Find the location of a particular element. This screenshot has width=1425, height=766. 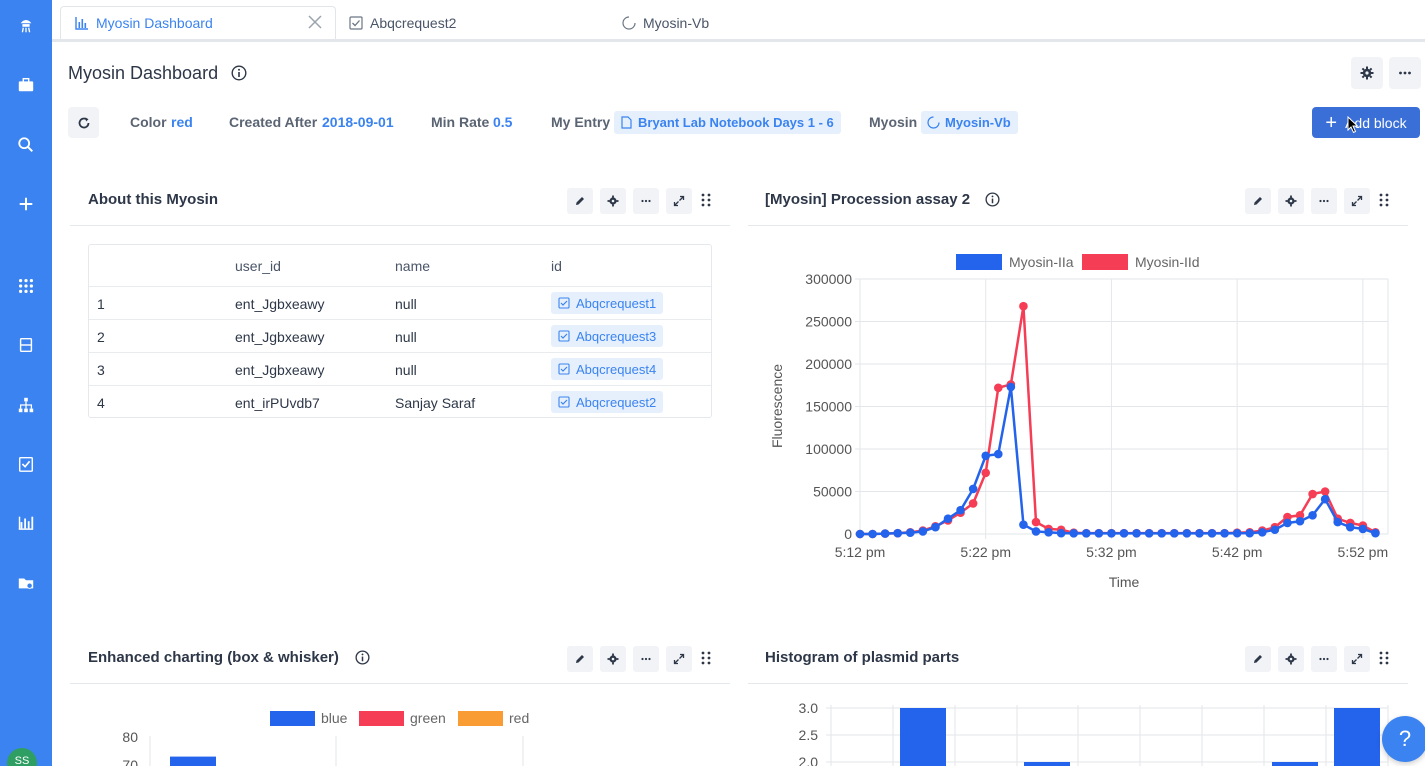

more-options-button is located at coordinates (1405, 73).